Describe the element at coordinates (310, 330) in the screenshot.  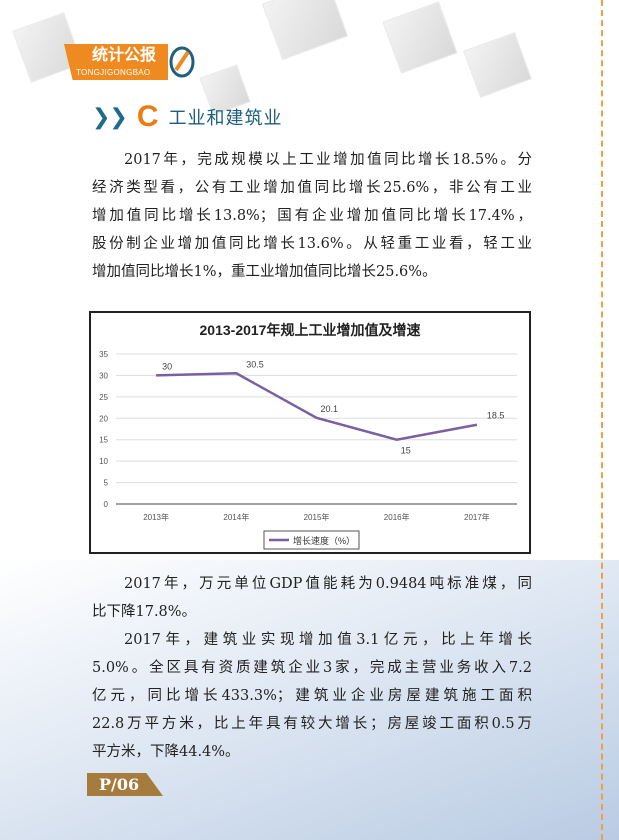
I see `chart-title: 2013-2017年规上工业增加值及增速` at that location.